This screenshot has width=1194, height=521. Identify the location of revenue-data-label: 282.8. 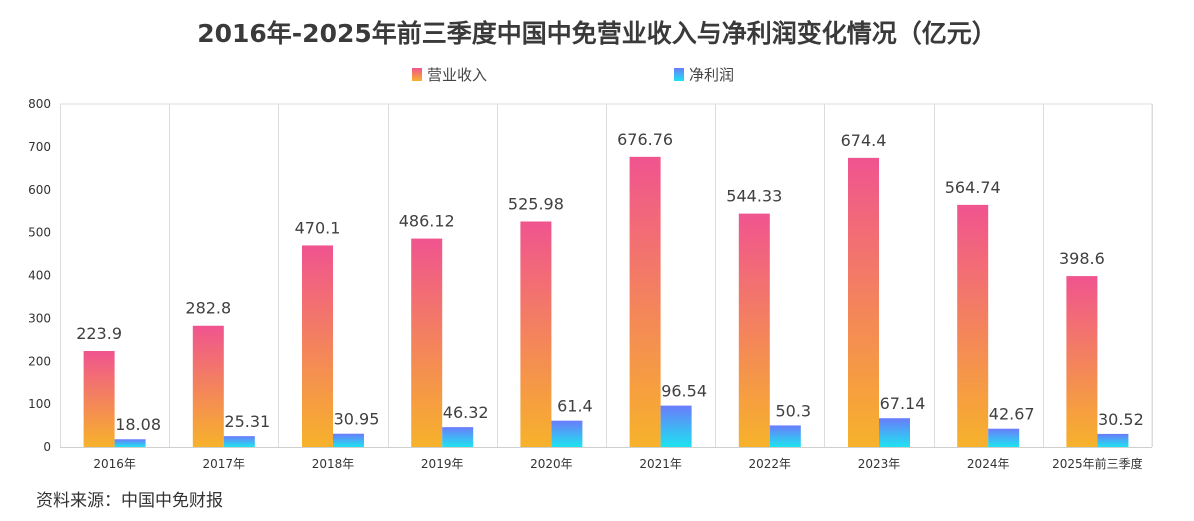
(208, 308).